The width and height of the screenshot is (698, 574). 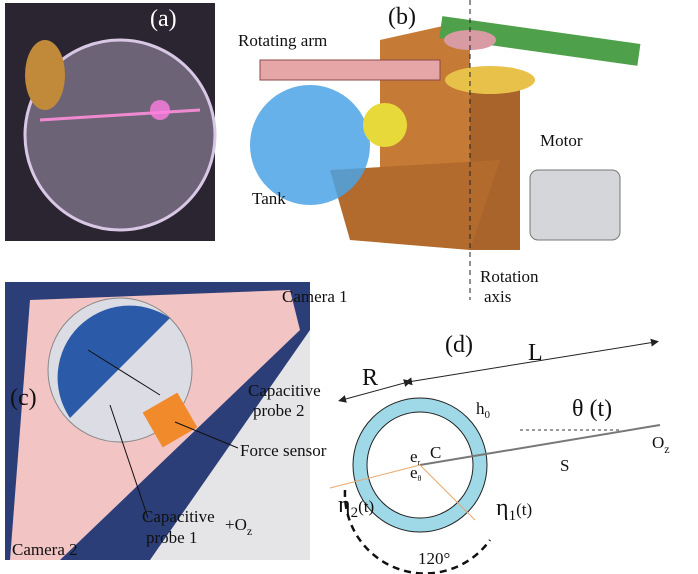 I want to click on label: 120°, so click(x=434, y=558).